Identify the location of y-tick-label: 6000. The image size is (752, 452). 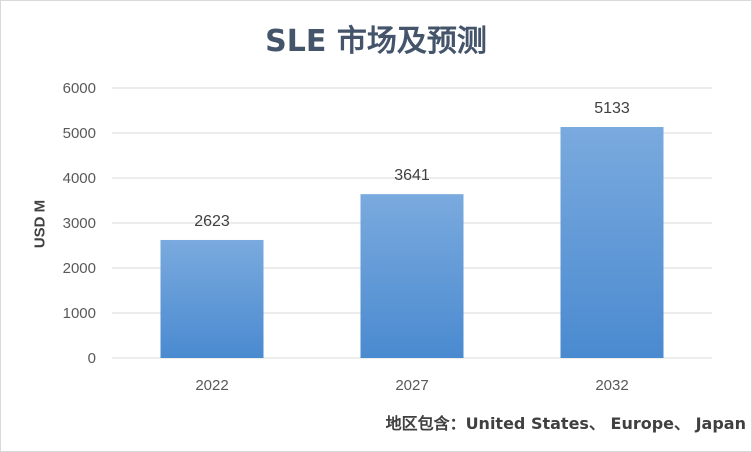
(79, 88).